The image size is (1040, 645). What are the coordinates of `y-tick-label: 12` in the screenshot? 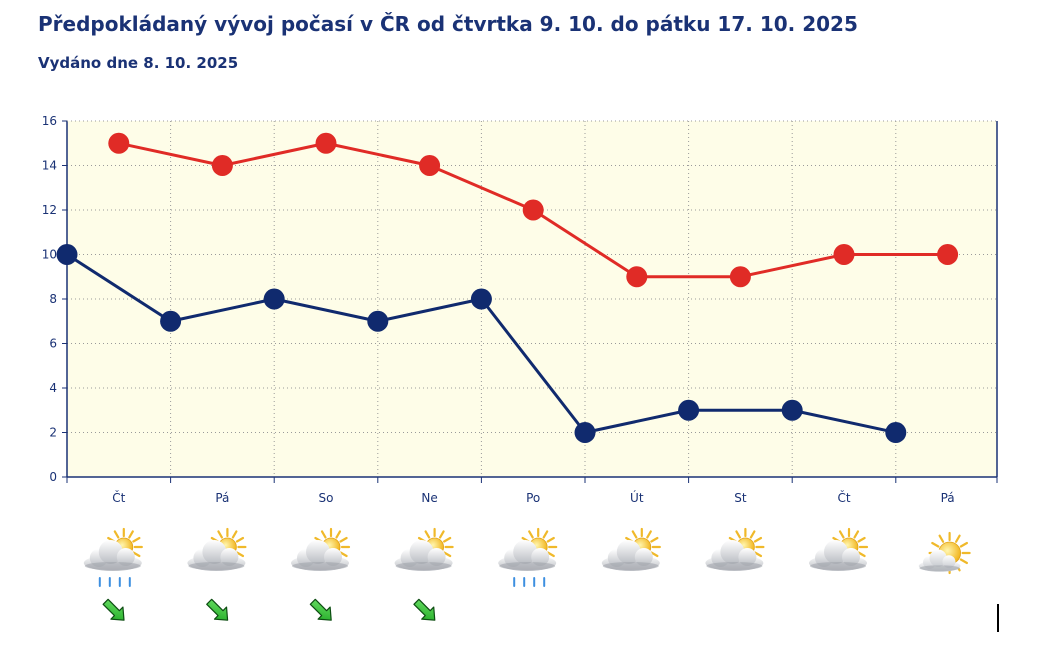 It's located at (49, 210).